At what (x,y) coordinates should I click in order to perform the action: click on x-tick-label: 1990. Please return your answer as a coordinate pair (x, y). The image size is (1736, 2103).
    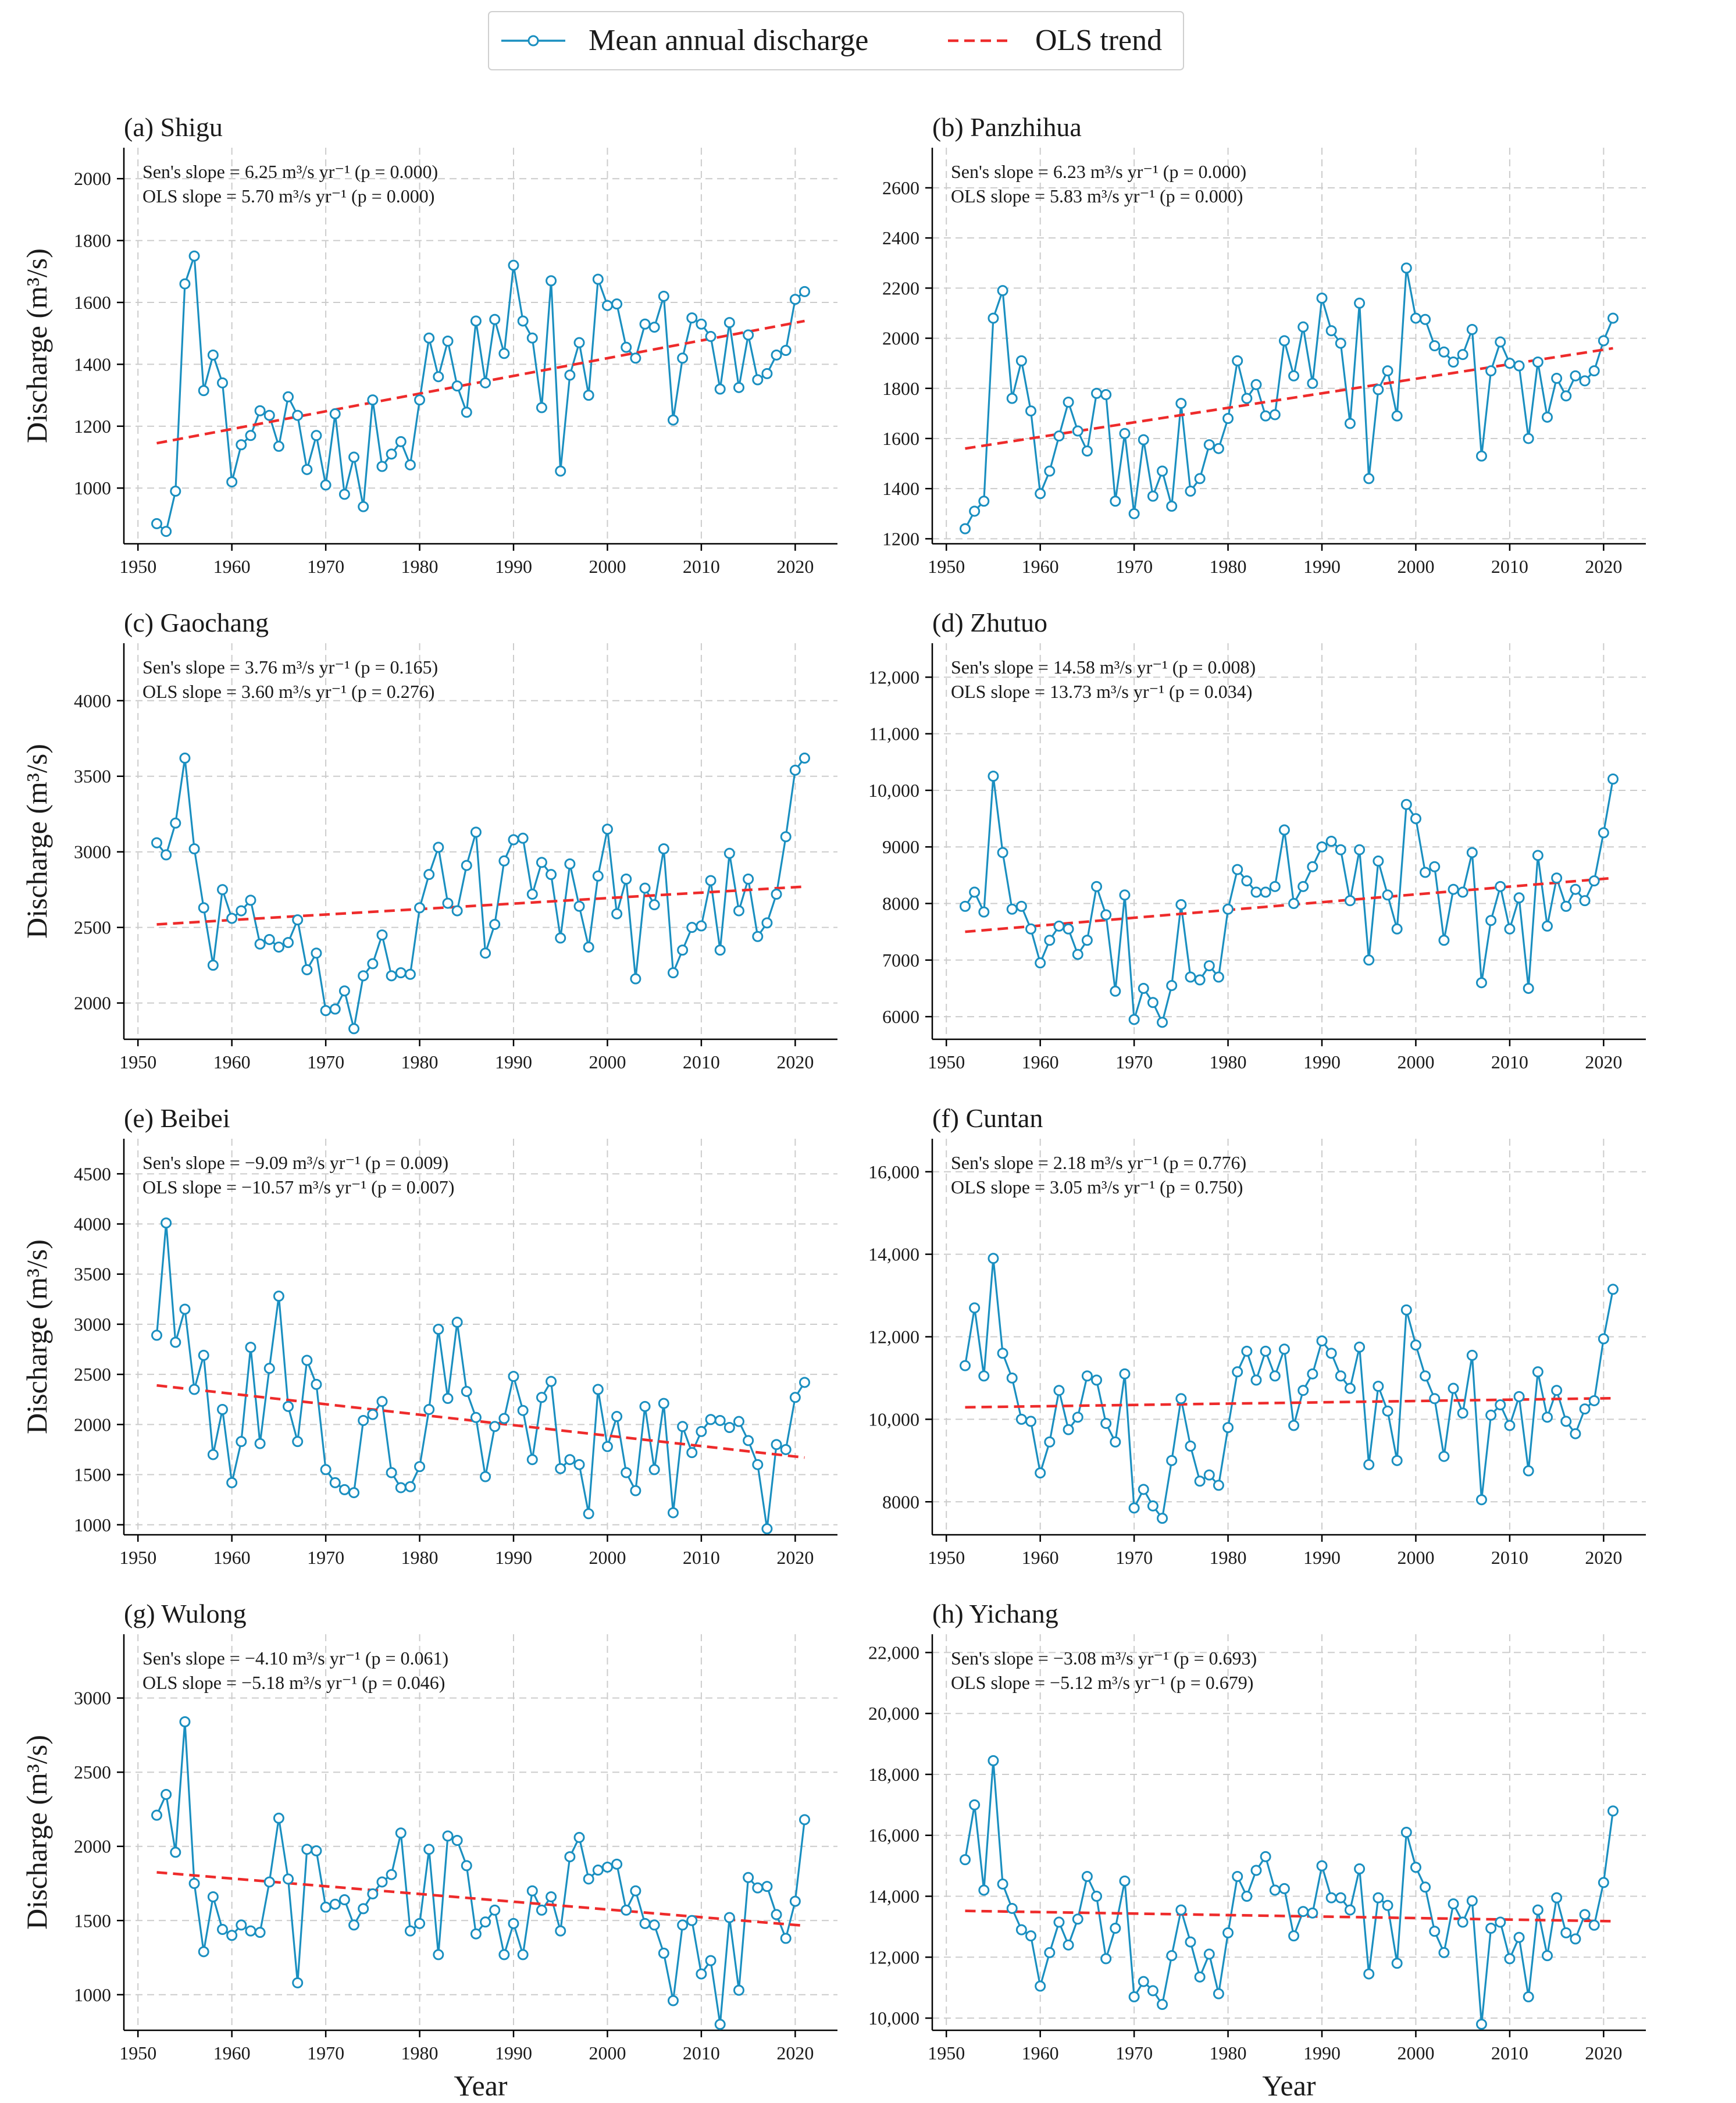
    Looking at the image, I should click on (513, 1062).